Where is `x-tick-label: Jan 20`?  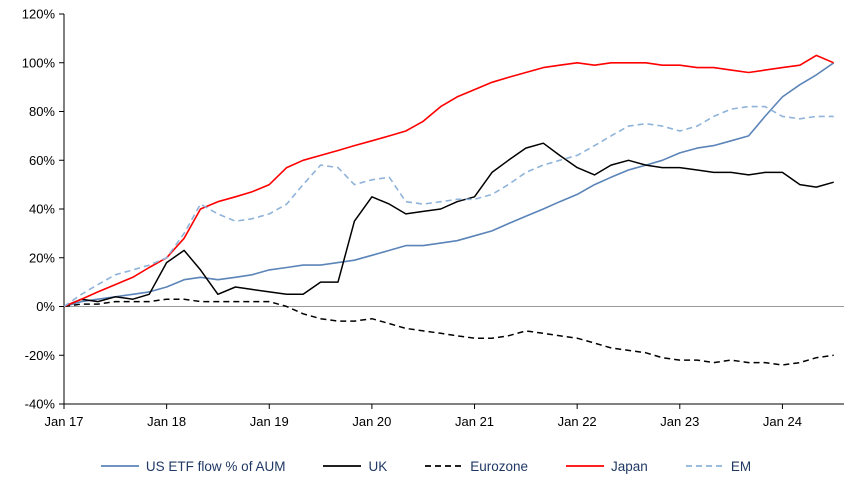
x-tick-label: Jan 20 is located at coordinates (371, 421).